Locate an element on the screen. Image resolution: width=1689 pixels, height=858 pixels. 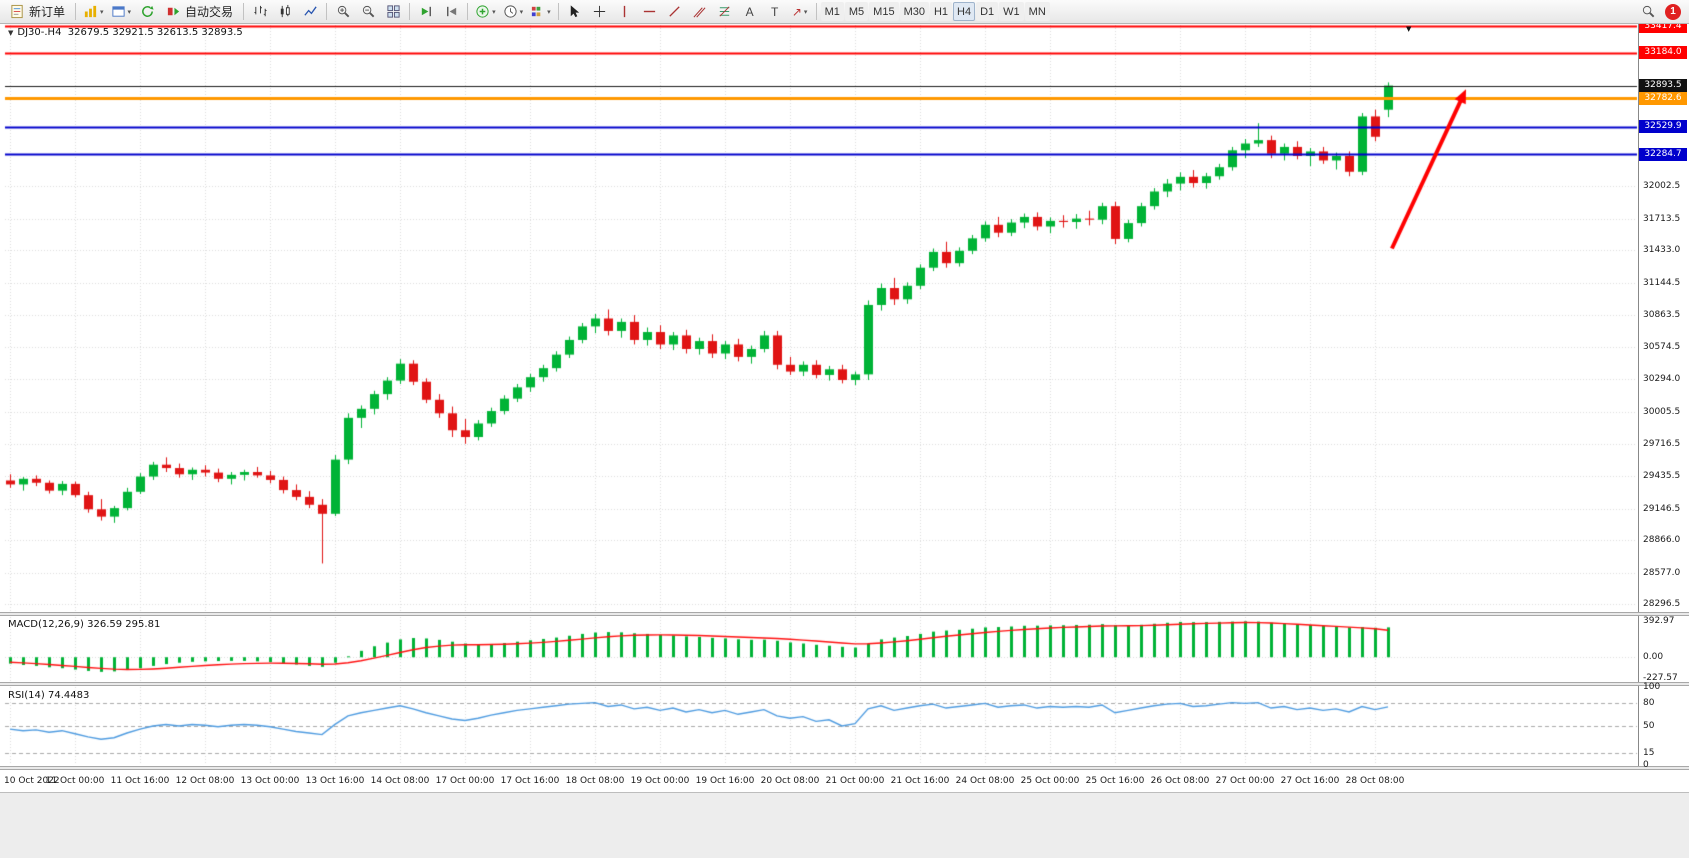
rsi-scale-label: 15 is located at coordinates (1649, 753).